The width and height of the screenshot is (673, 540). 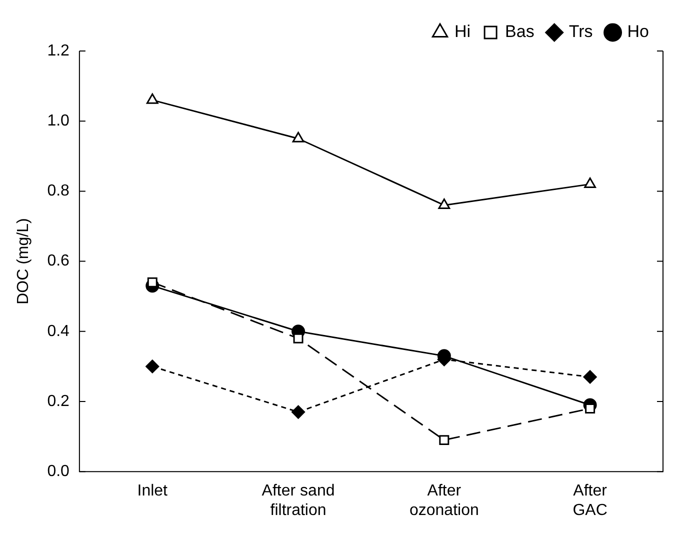 I want to click on y-tick-label: 0.0, so click(x=58, y=471).